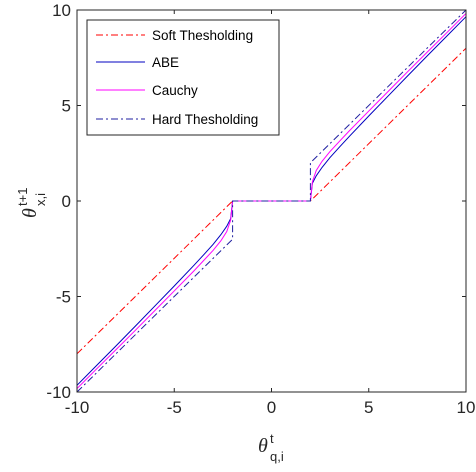  I want to click on x-tick-label: -5, so click(174, 407).